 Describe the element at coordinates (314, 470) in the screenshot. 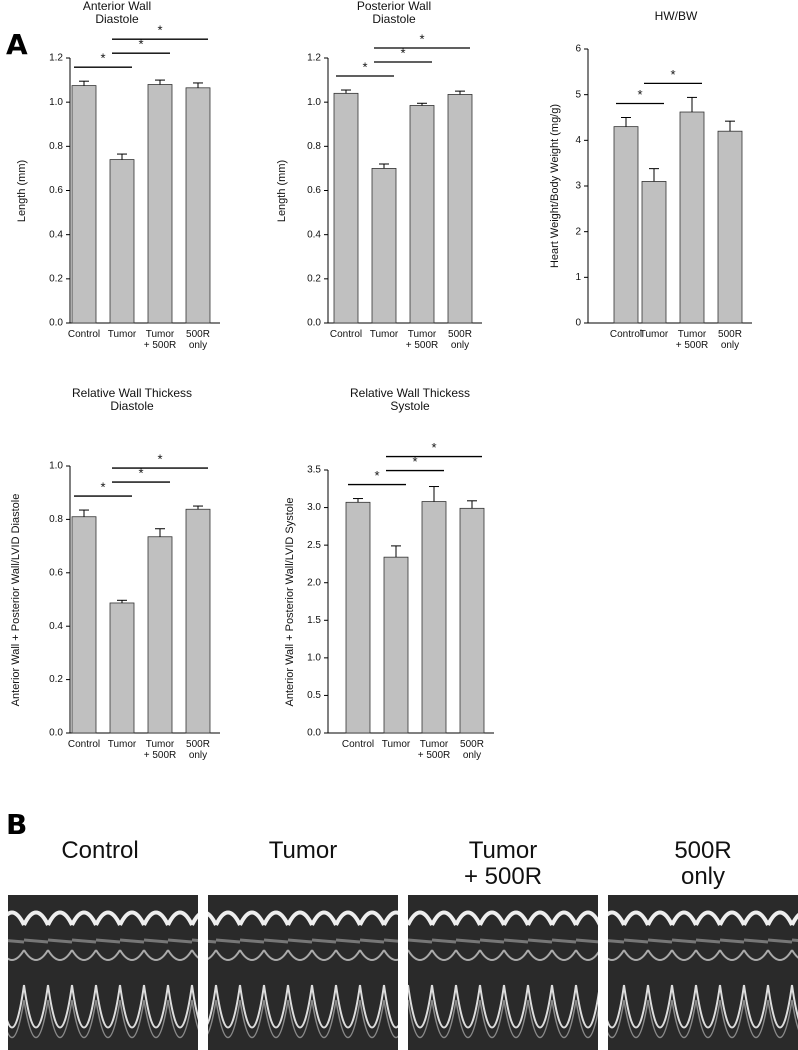

I see `y-tick-label: 3.5` at that location.